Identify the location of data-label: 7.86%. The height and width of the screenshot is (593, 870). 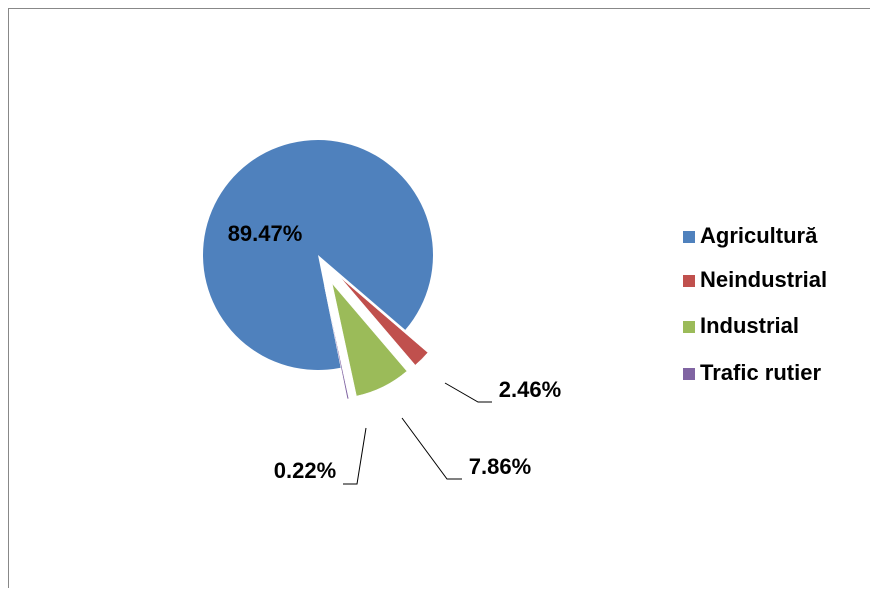
(500, 466).